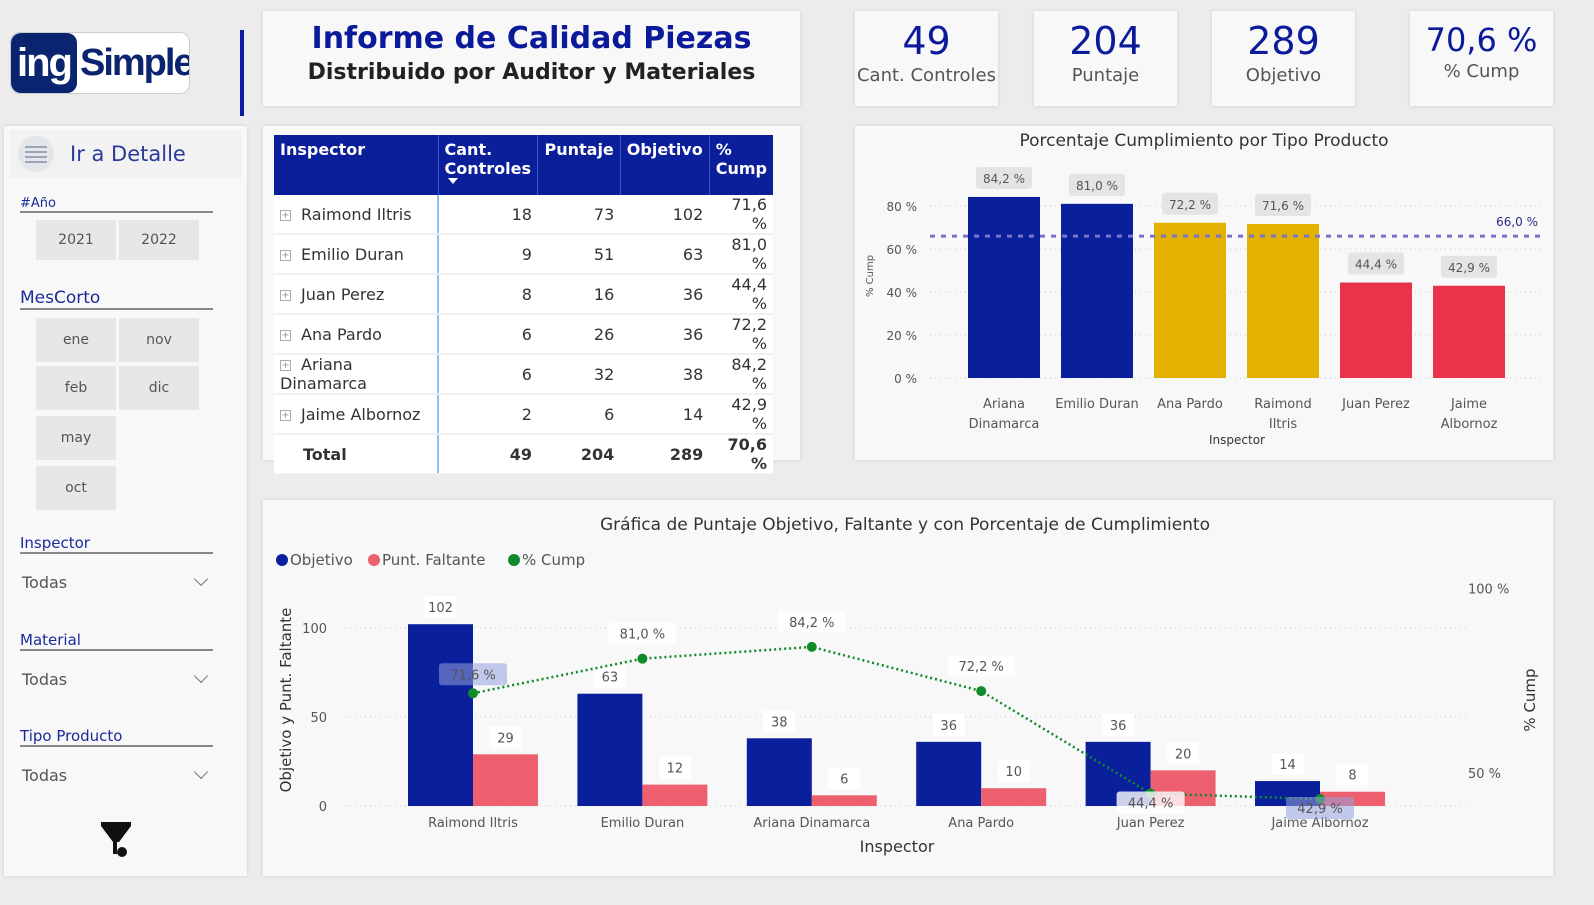  I want to click on clear-filter-icon, so click(117, 840).